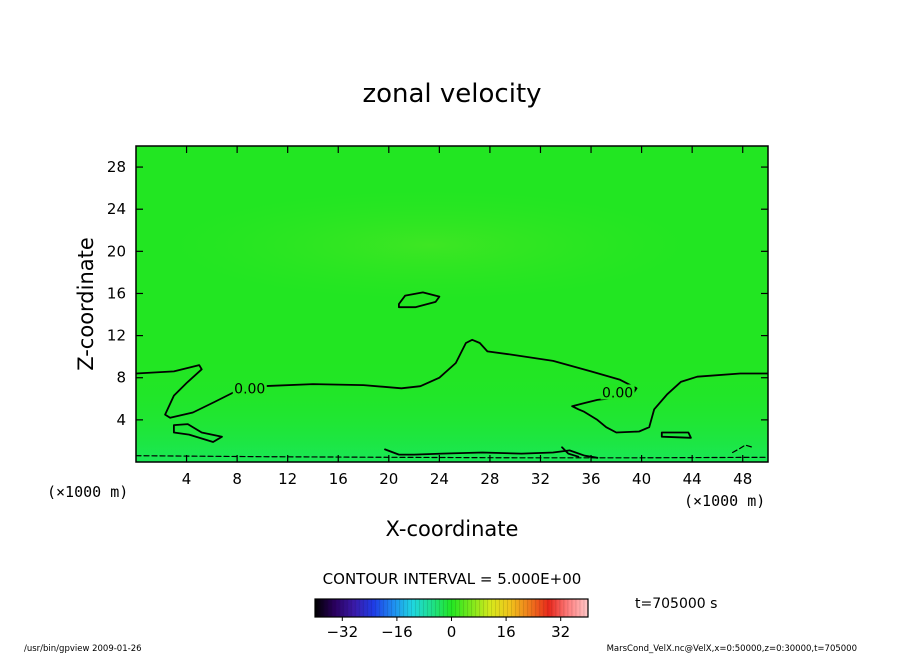 The height and width of the screenshot is (654, 904). What do you see at coordinates (676, 604) in the screenshot?
I see `time-label: t=705000 s` at bounding box center [676, 604].